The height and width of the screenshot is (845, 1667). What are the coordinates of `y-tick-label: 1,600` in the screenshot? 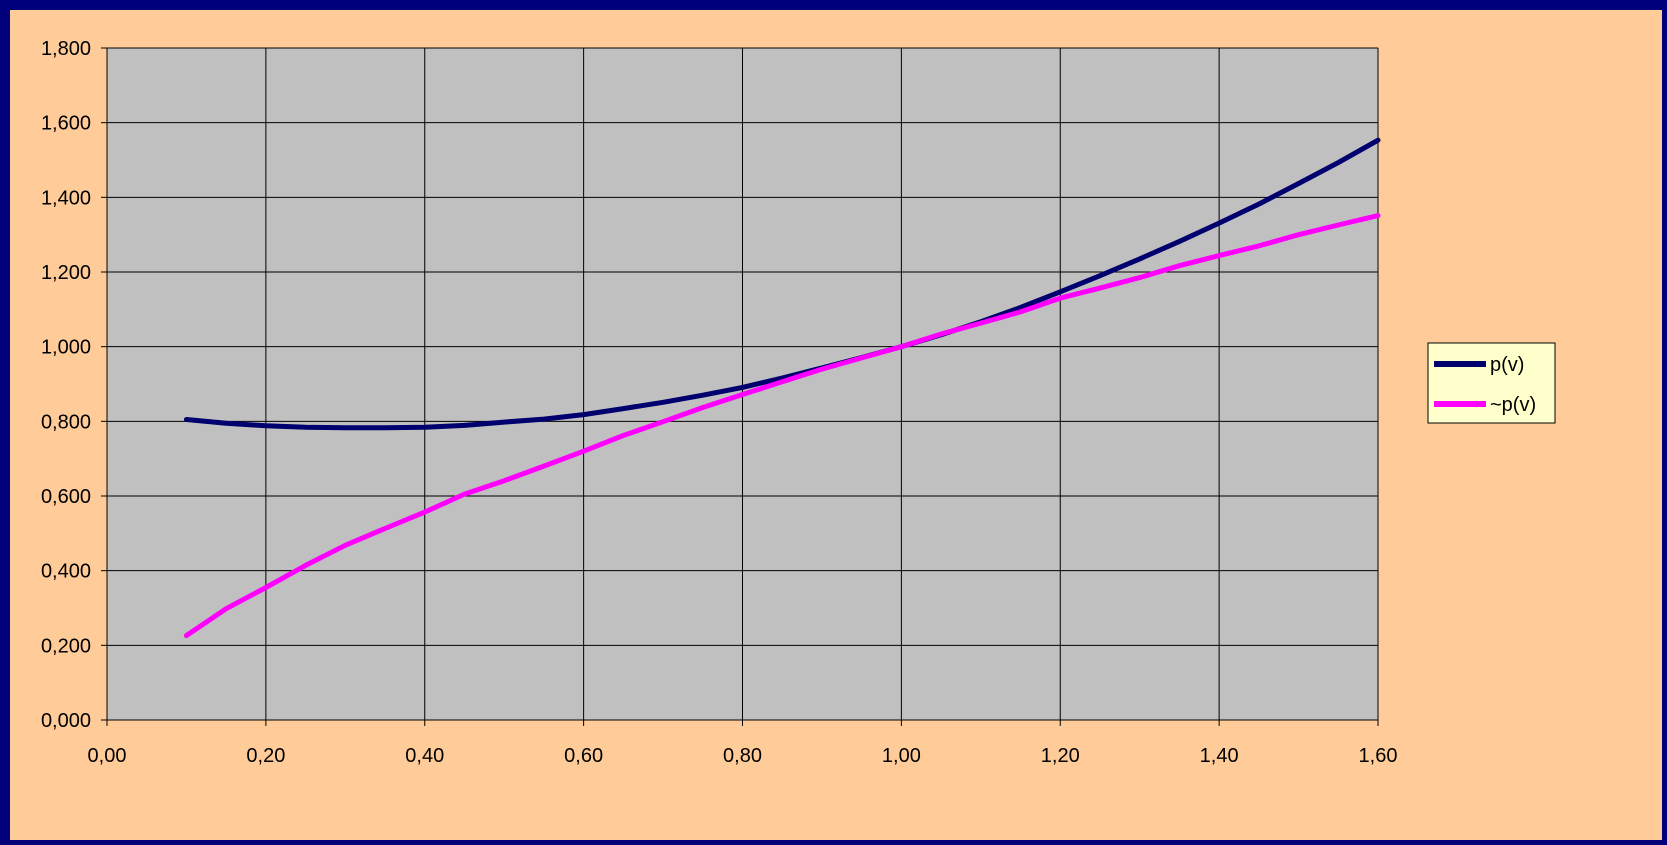 It's located at (66, 124).